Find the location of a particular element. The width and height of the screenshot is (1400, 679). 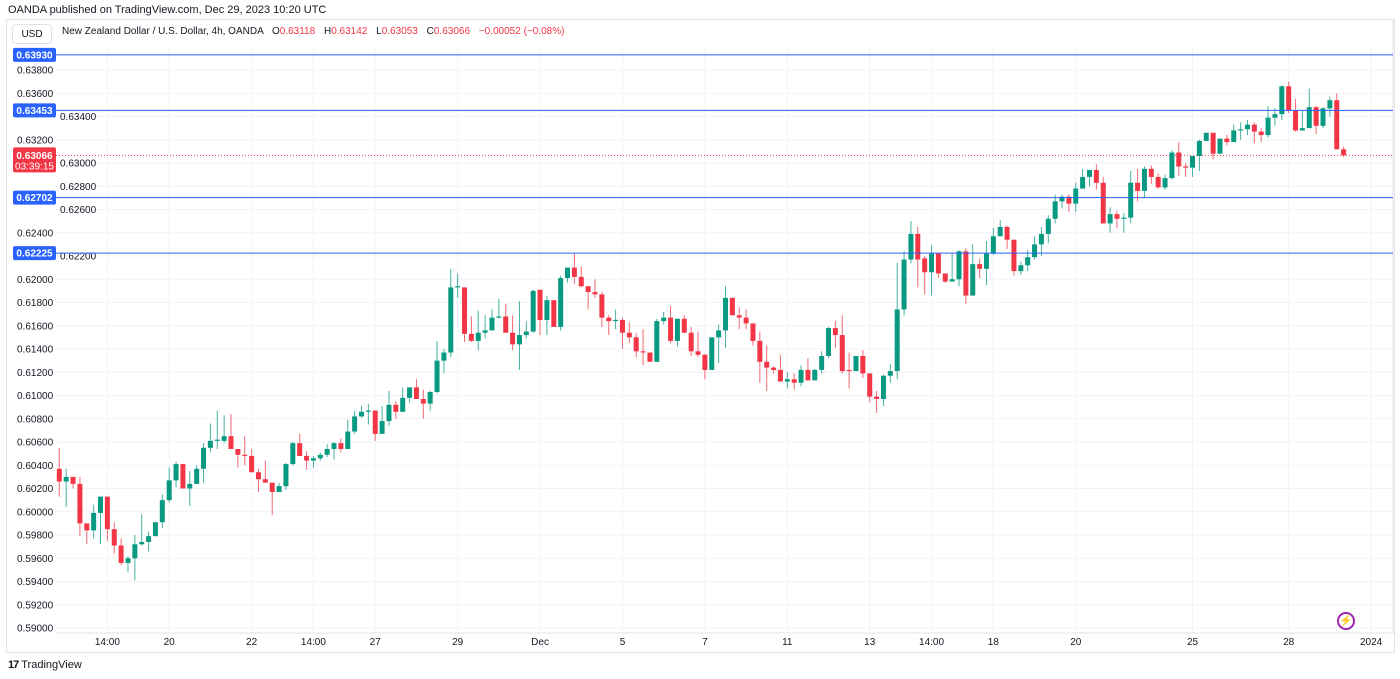

x-tick-label: 29 is located at coordinates (458, 642).